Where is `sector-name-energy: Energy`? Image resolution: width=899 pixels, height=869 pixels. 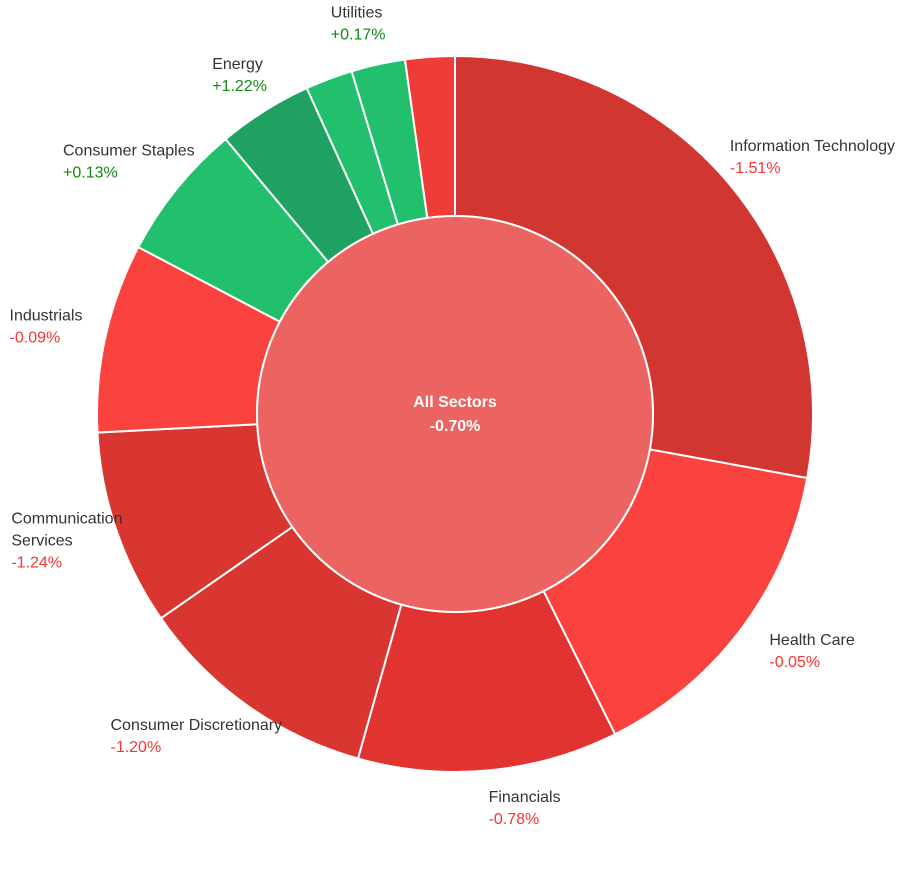 sector-name-energy: Energy is located at coordinates (237, 64).